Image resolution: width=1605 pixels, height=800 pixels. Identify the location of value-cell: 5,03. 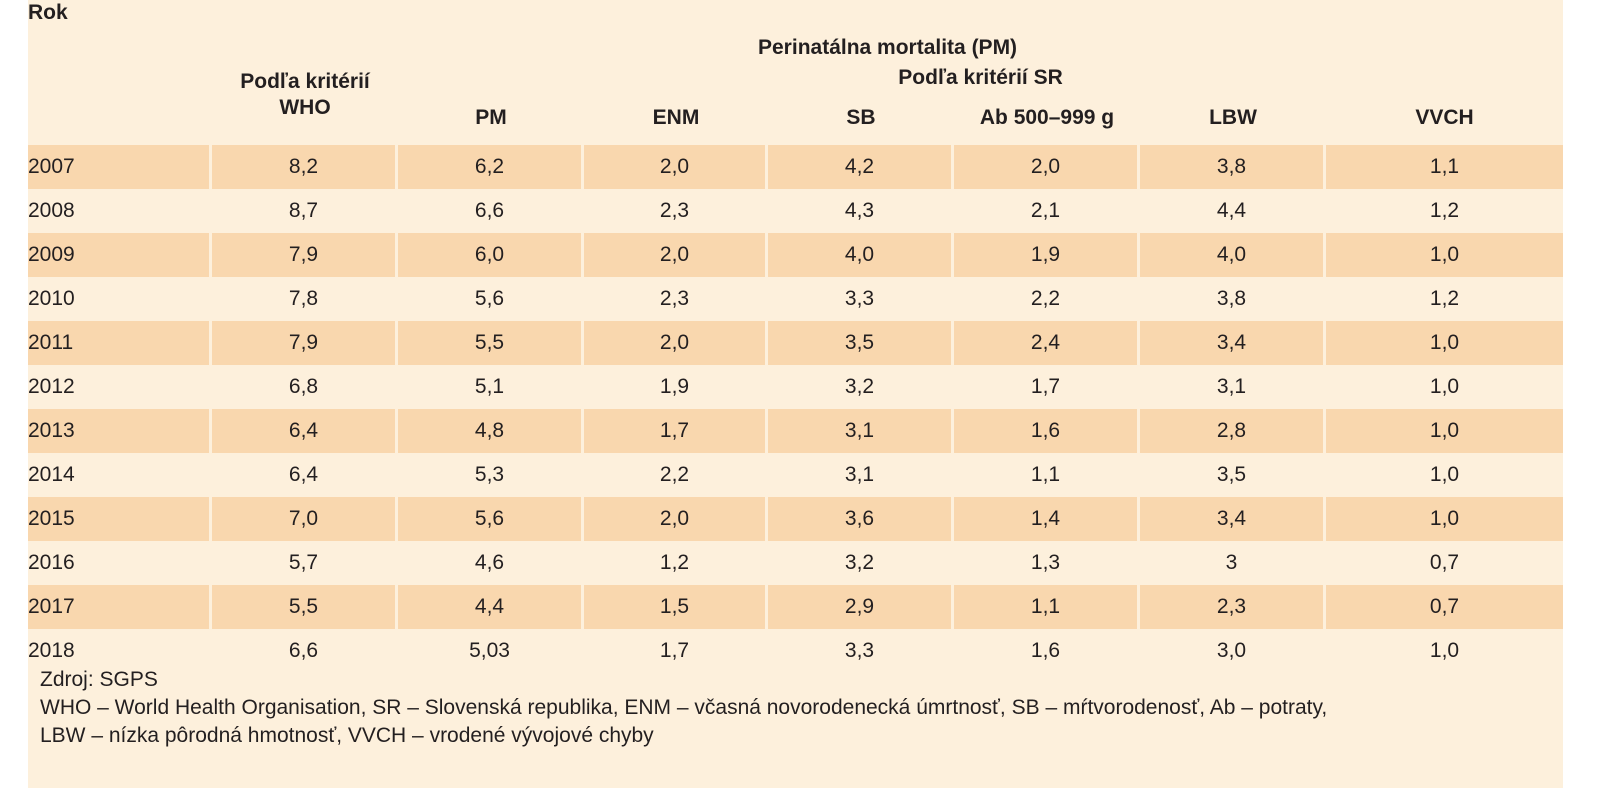
(491, 651).